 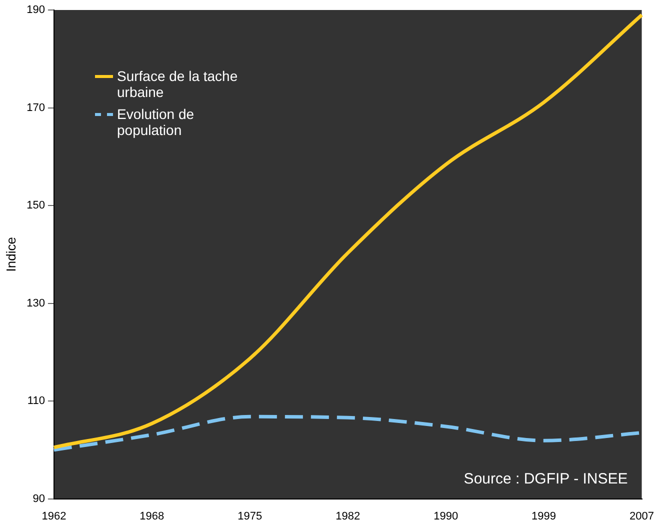 I want to click on x-tick-label: 1990, so click(x=446, y=516).